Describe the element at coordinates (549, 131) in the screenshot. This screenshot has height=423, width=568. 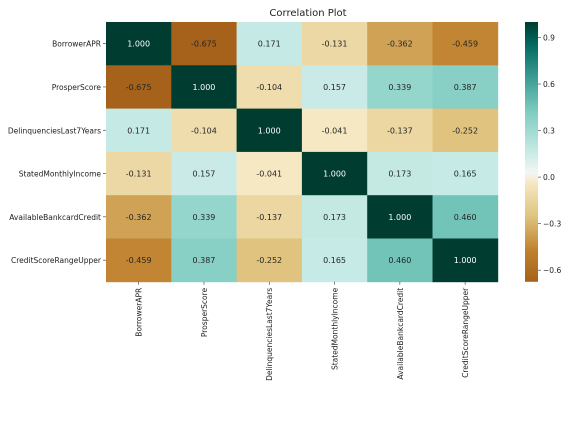
I see `colorbar-tick-label: 0.3` at that location.